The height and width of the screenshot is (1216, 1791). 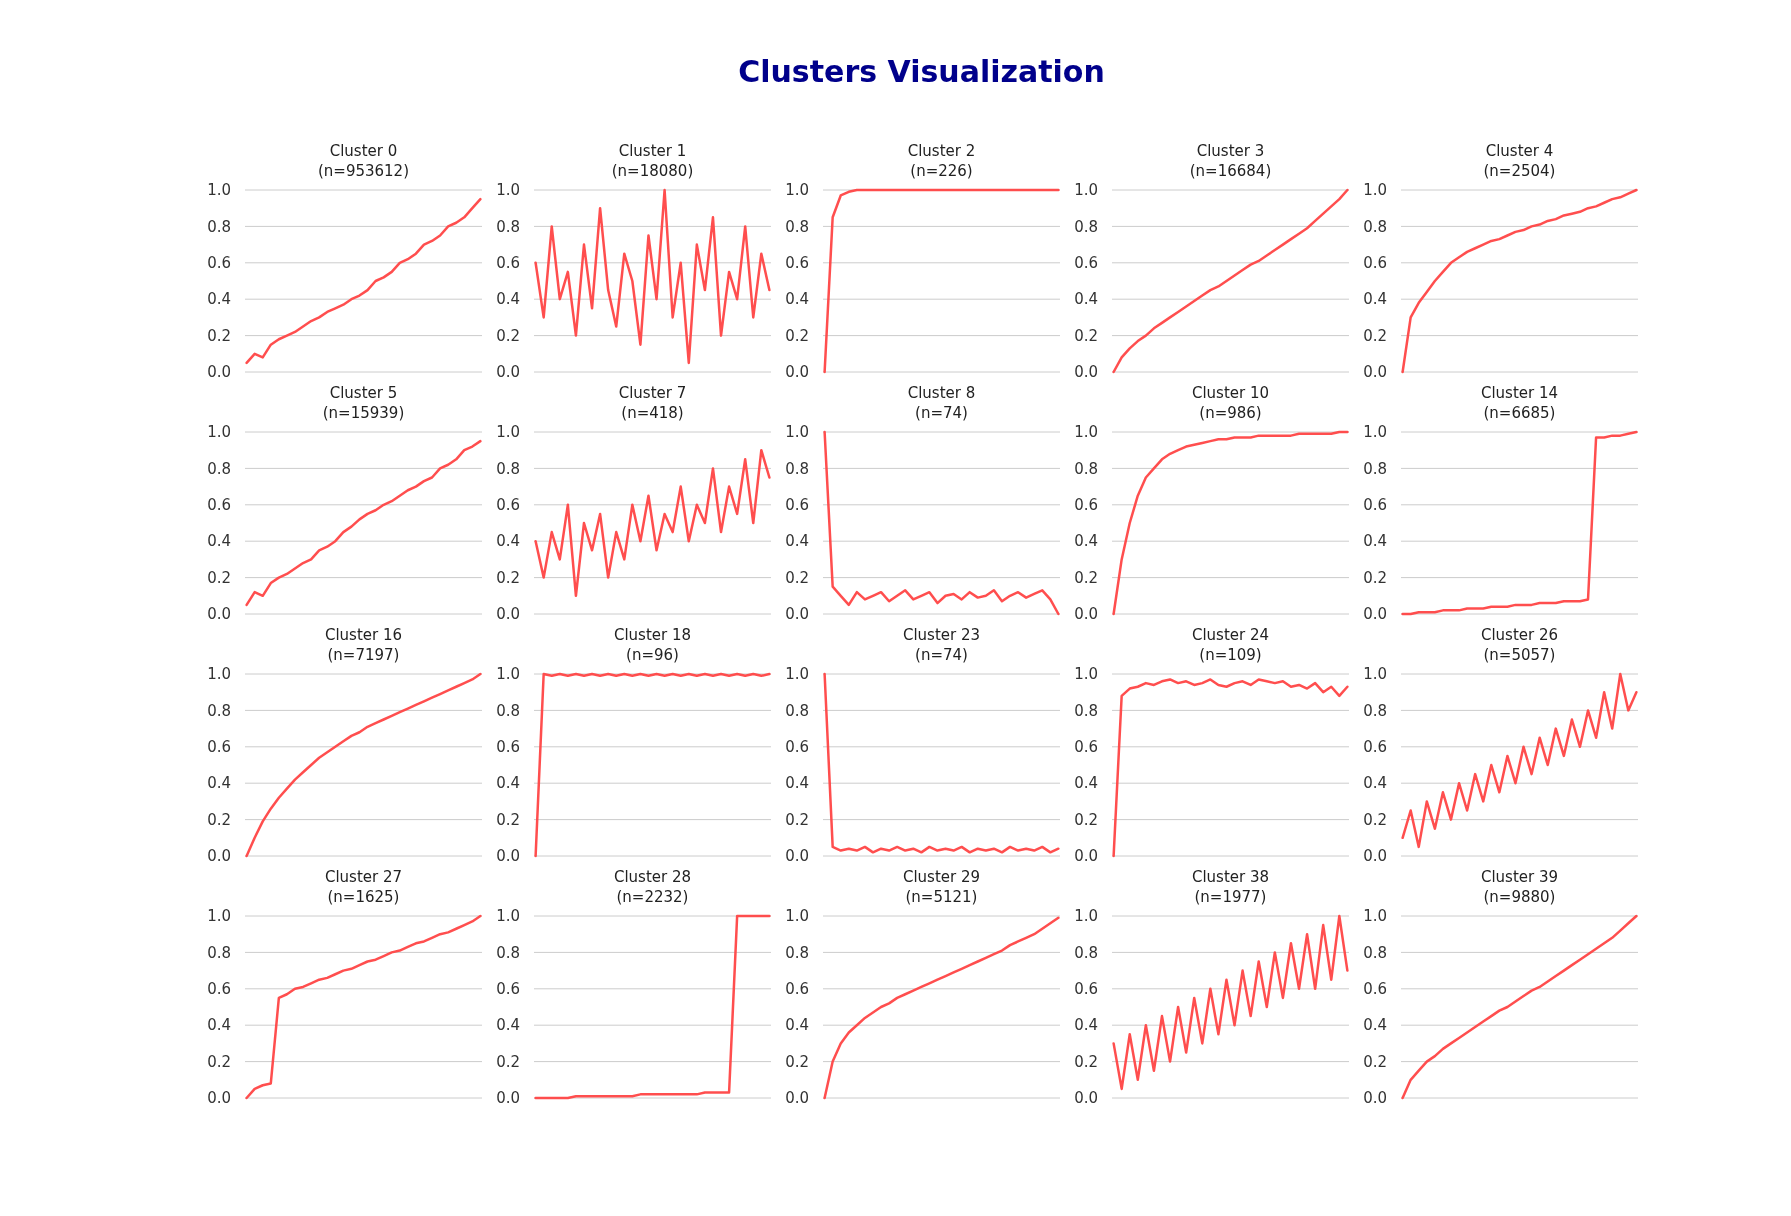 What do you see at coordinates (363, 887) in the screenshot?
I see `chart-title: Cluster 27 (n=1625)` at bounding box center [363, 887].